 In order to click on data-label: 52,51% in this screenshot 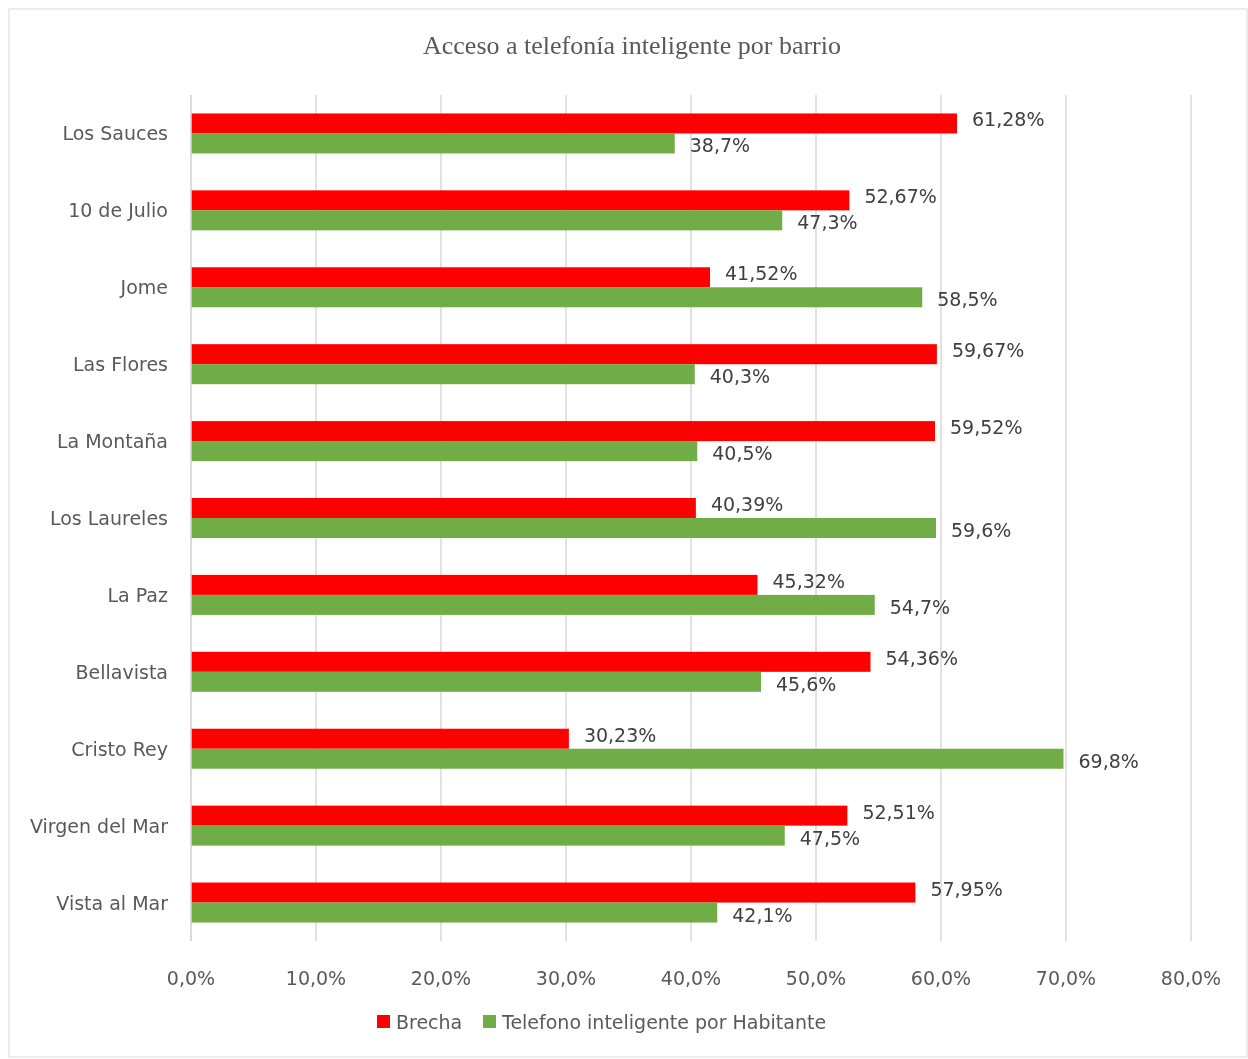, I will do `click(898, 811)`.